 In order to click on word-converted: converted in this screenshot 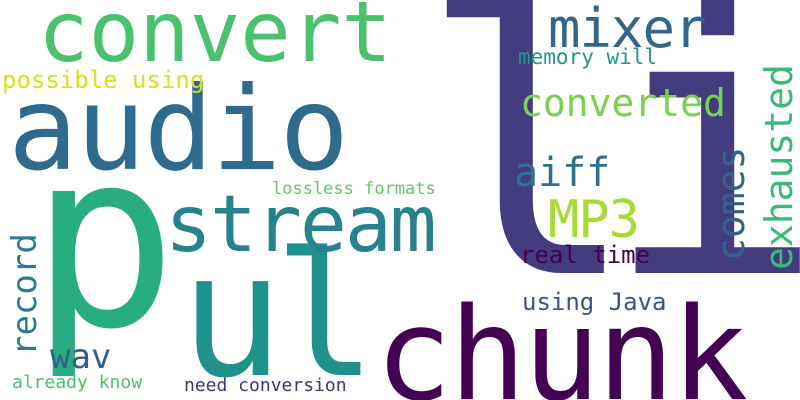, I will do `click(623, 103)`.